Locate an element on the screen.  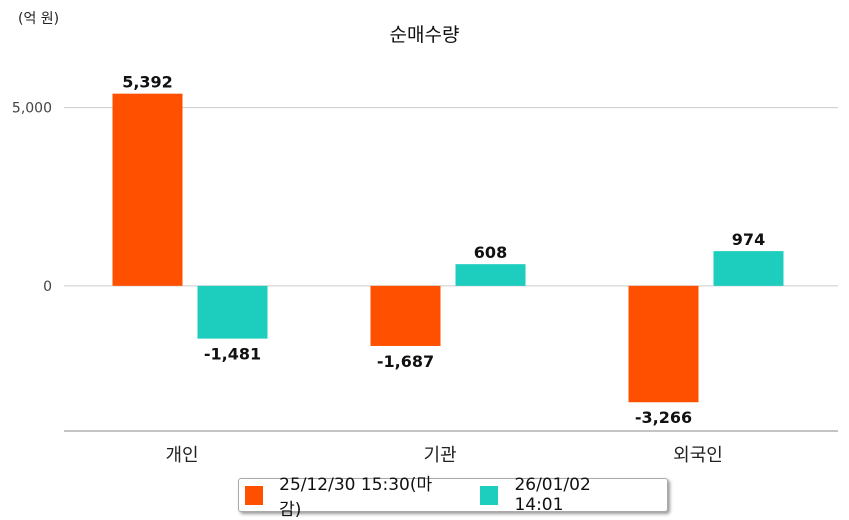
legend-item-series-1: 25/12/30 15:30(마감) is located at coordinates (345, 495).